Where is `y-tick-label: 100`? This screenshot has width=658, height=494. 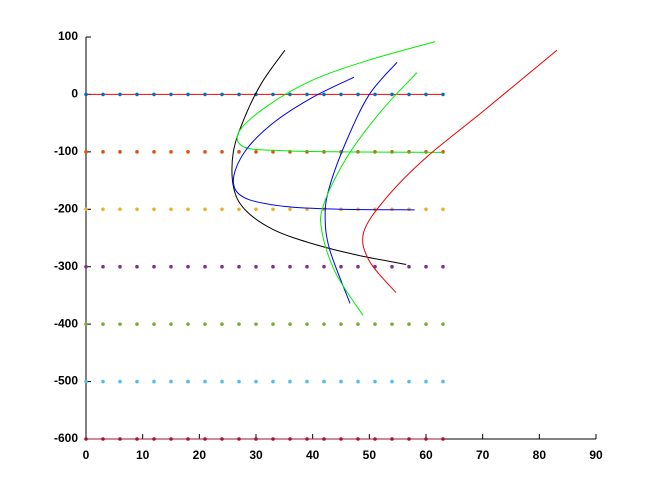 y-tick-label: 100 is located at coordinates (68, 36).